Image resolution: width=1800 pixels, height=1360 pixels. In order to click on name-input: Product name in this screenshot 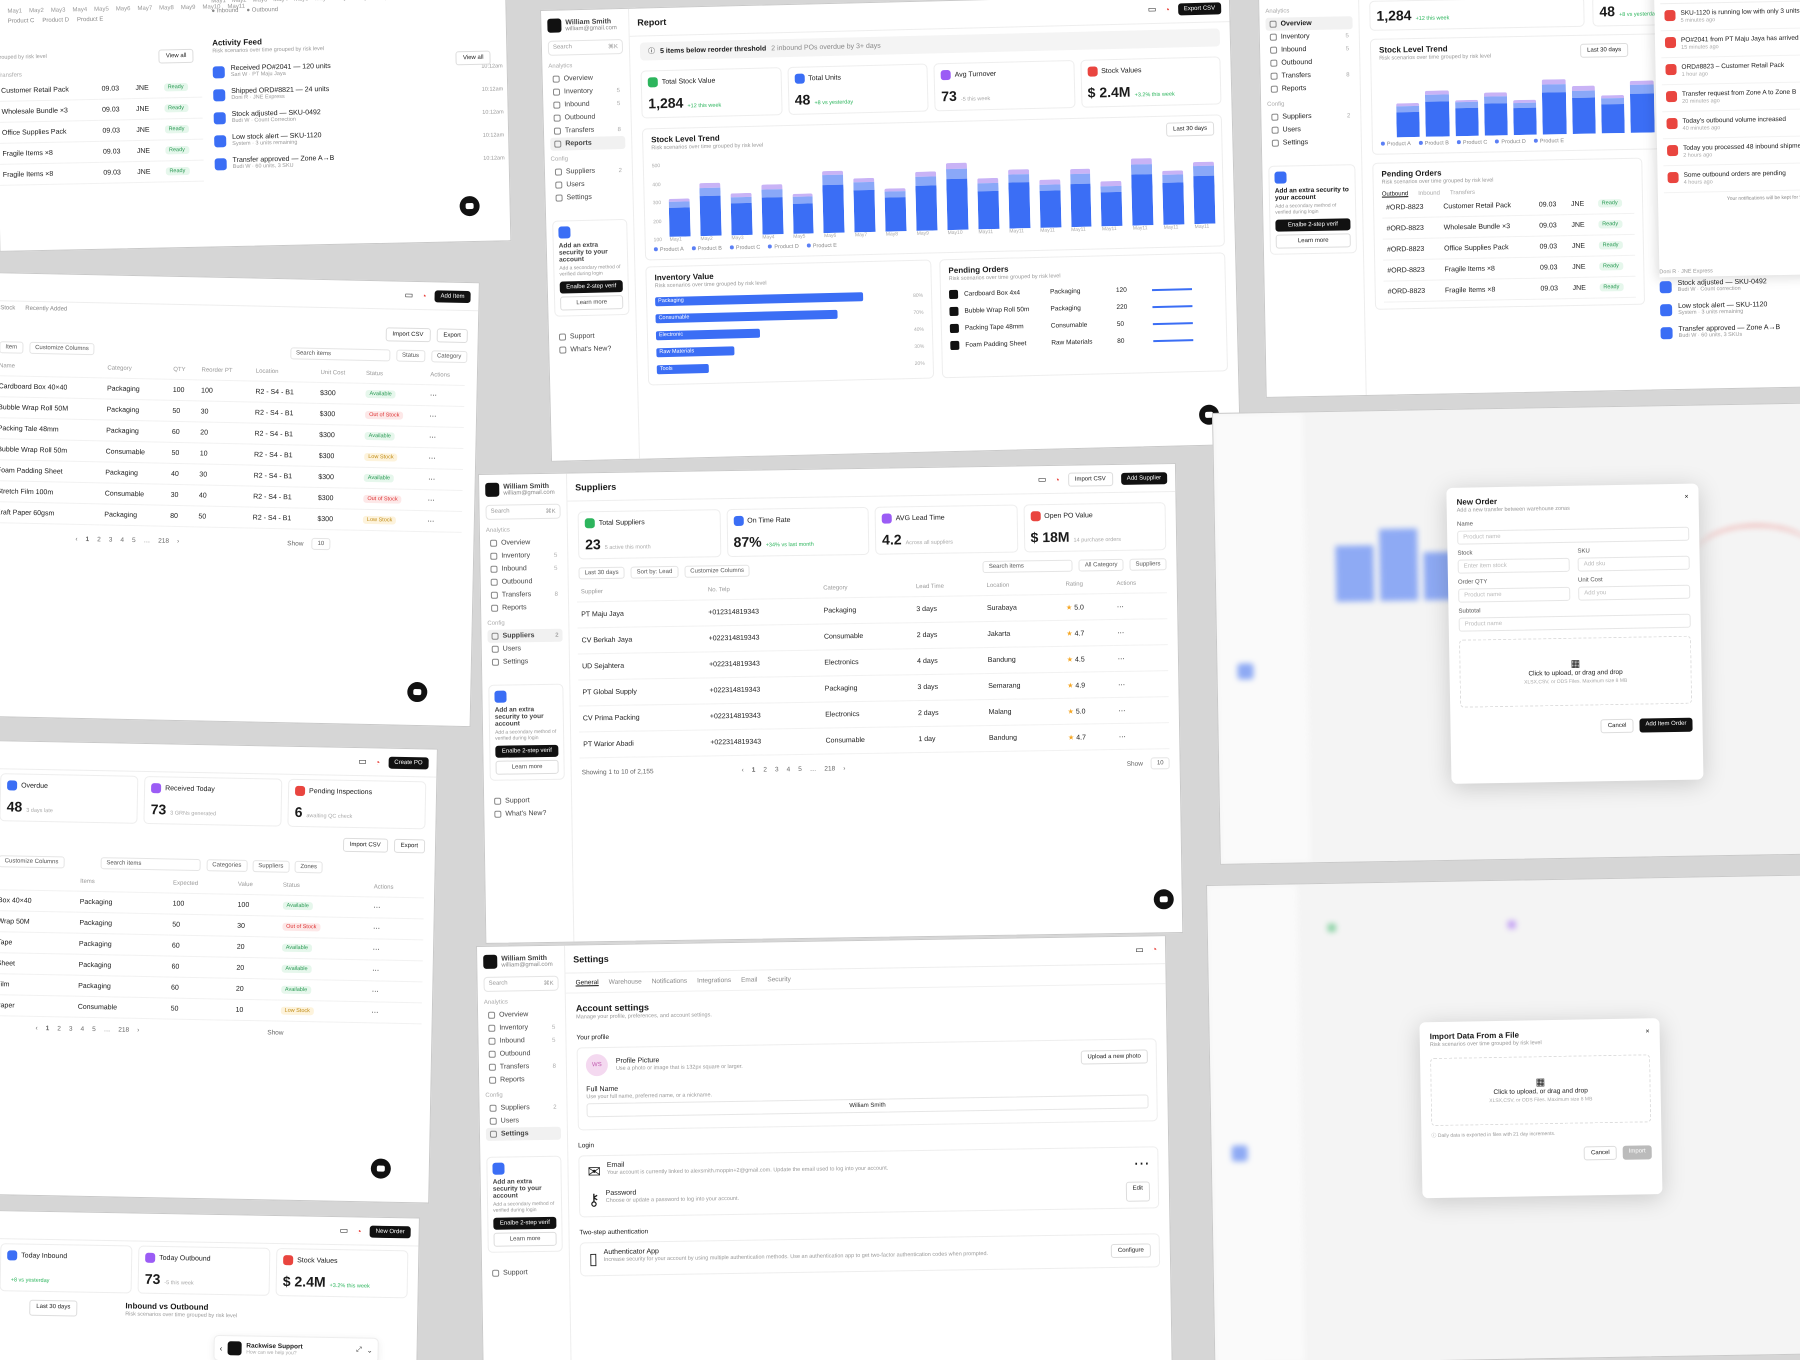, I will do `click(1573, 535)`.